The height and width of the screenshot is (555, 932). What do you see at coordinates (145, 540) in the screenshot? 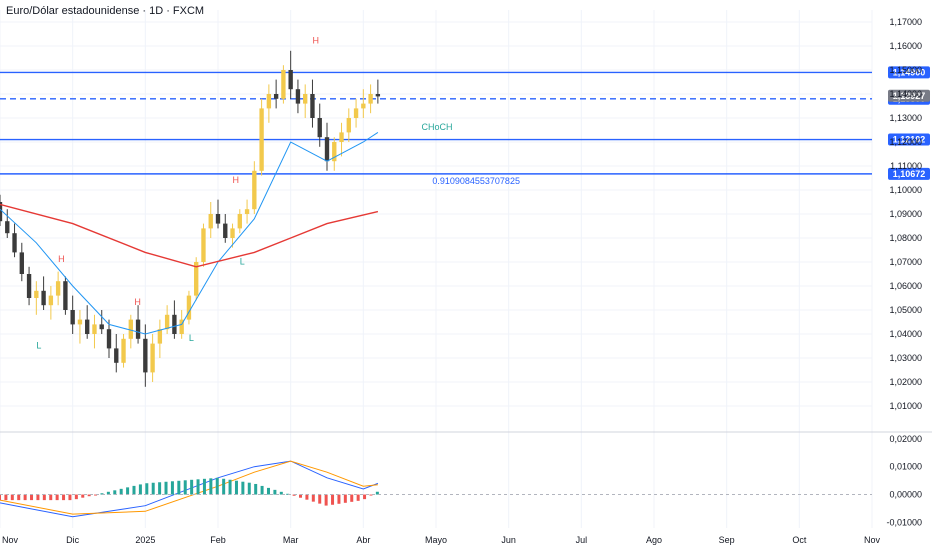
I see `x-tick-label-2: 2025` at bounding box center [145, 540].